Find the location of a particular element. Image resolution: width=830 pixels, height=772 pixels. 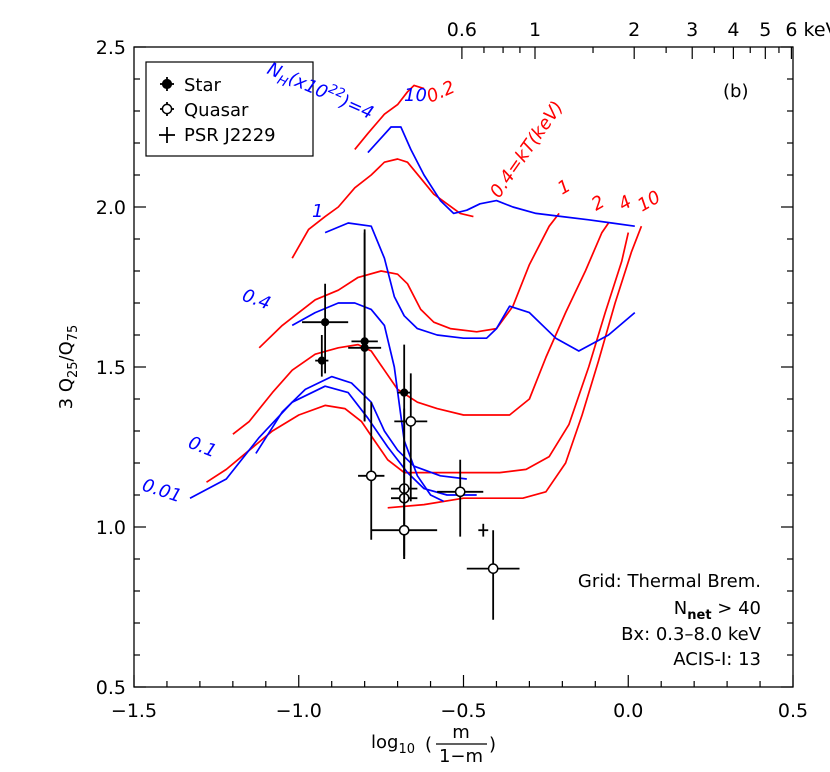

nh-label-1: 1 is located at coordinates (317, 211).